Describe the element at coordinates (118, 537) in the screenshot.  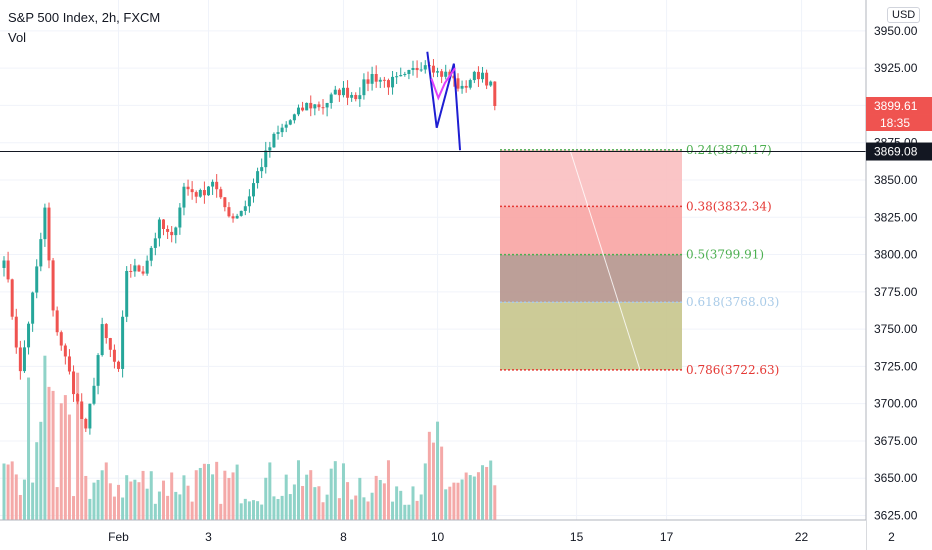
I see `time-tick-label: Feb` at that location.